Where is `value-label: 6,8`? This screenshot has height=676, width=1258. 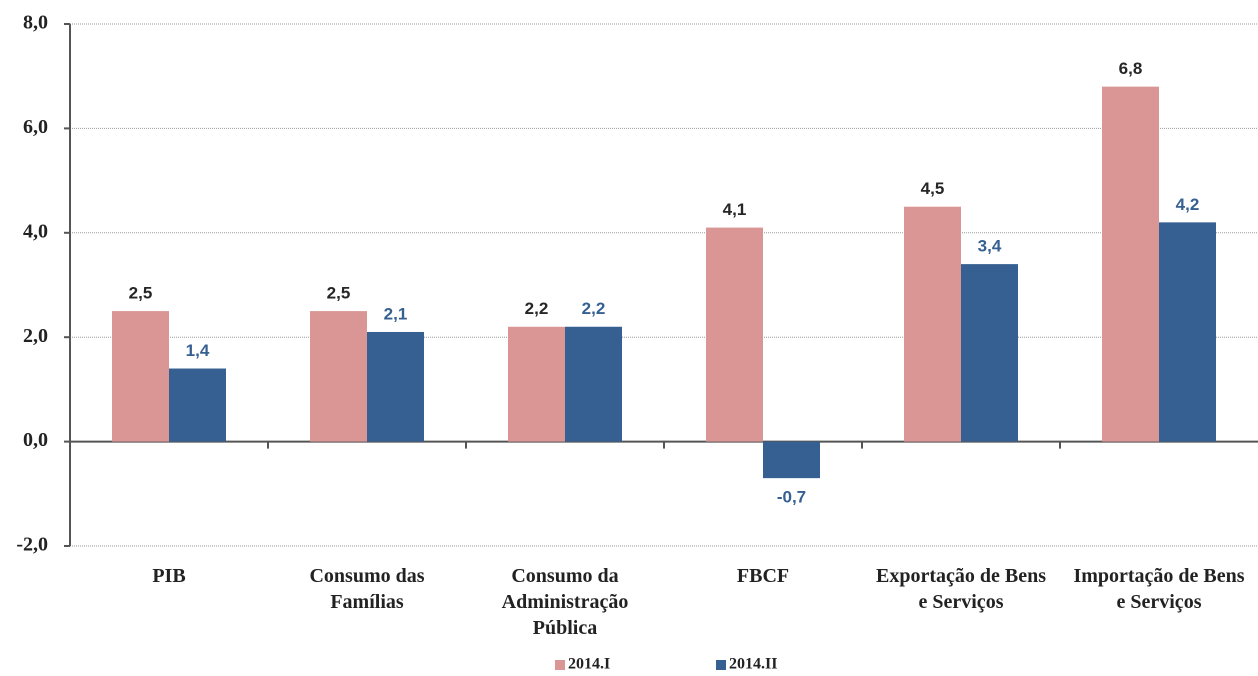
value-label: 6,8 is located at coordinates (1131, 68).